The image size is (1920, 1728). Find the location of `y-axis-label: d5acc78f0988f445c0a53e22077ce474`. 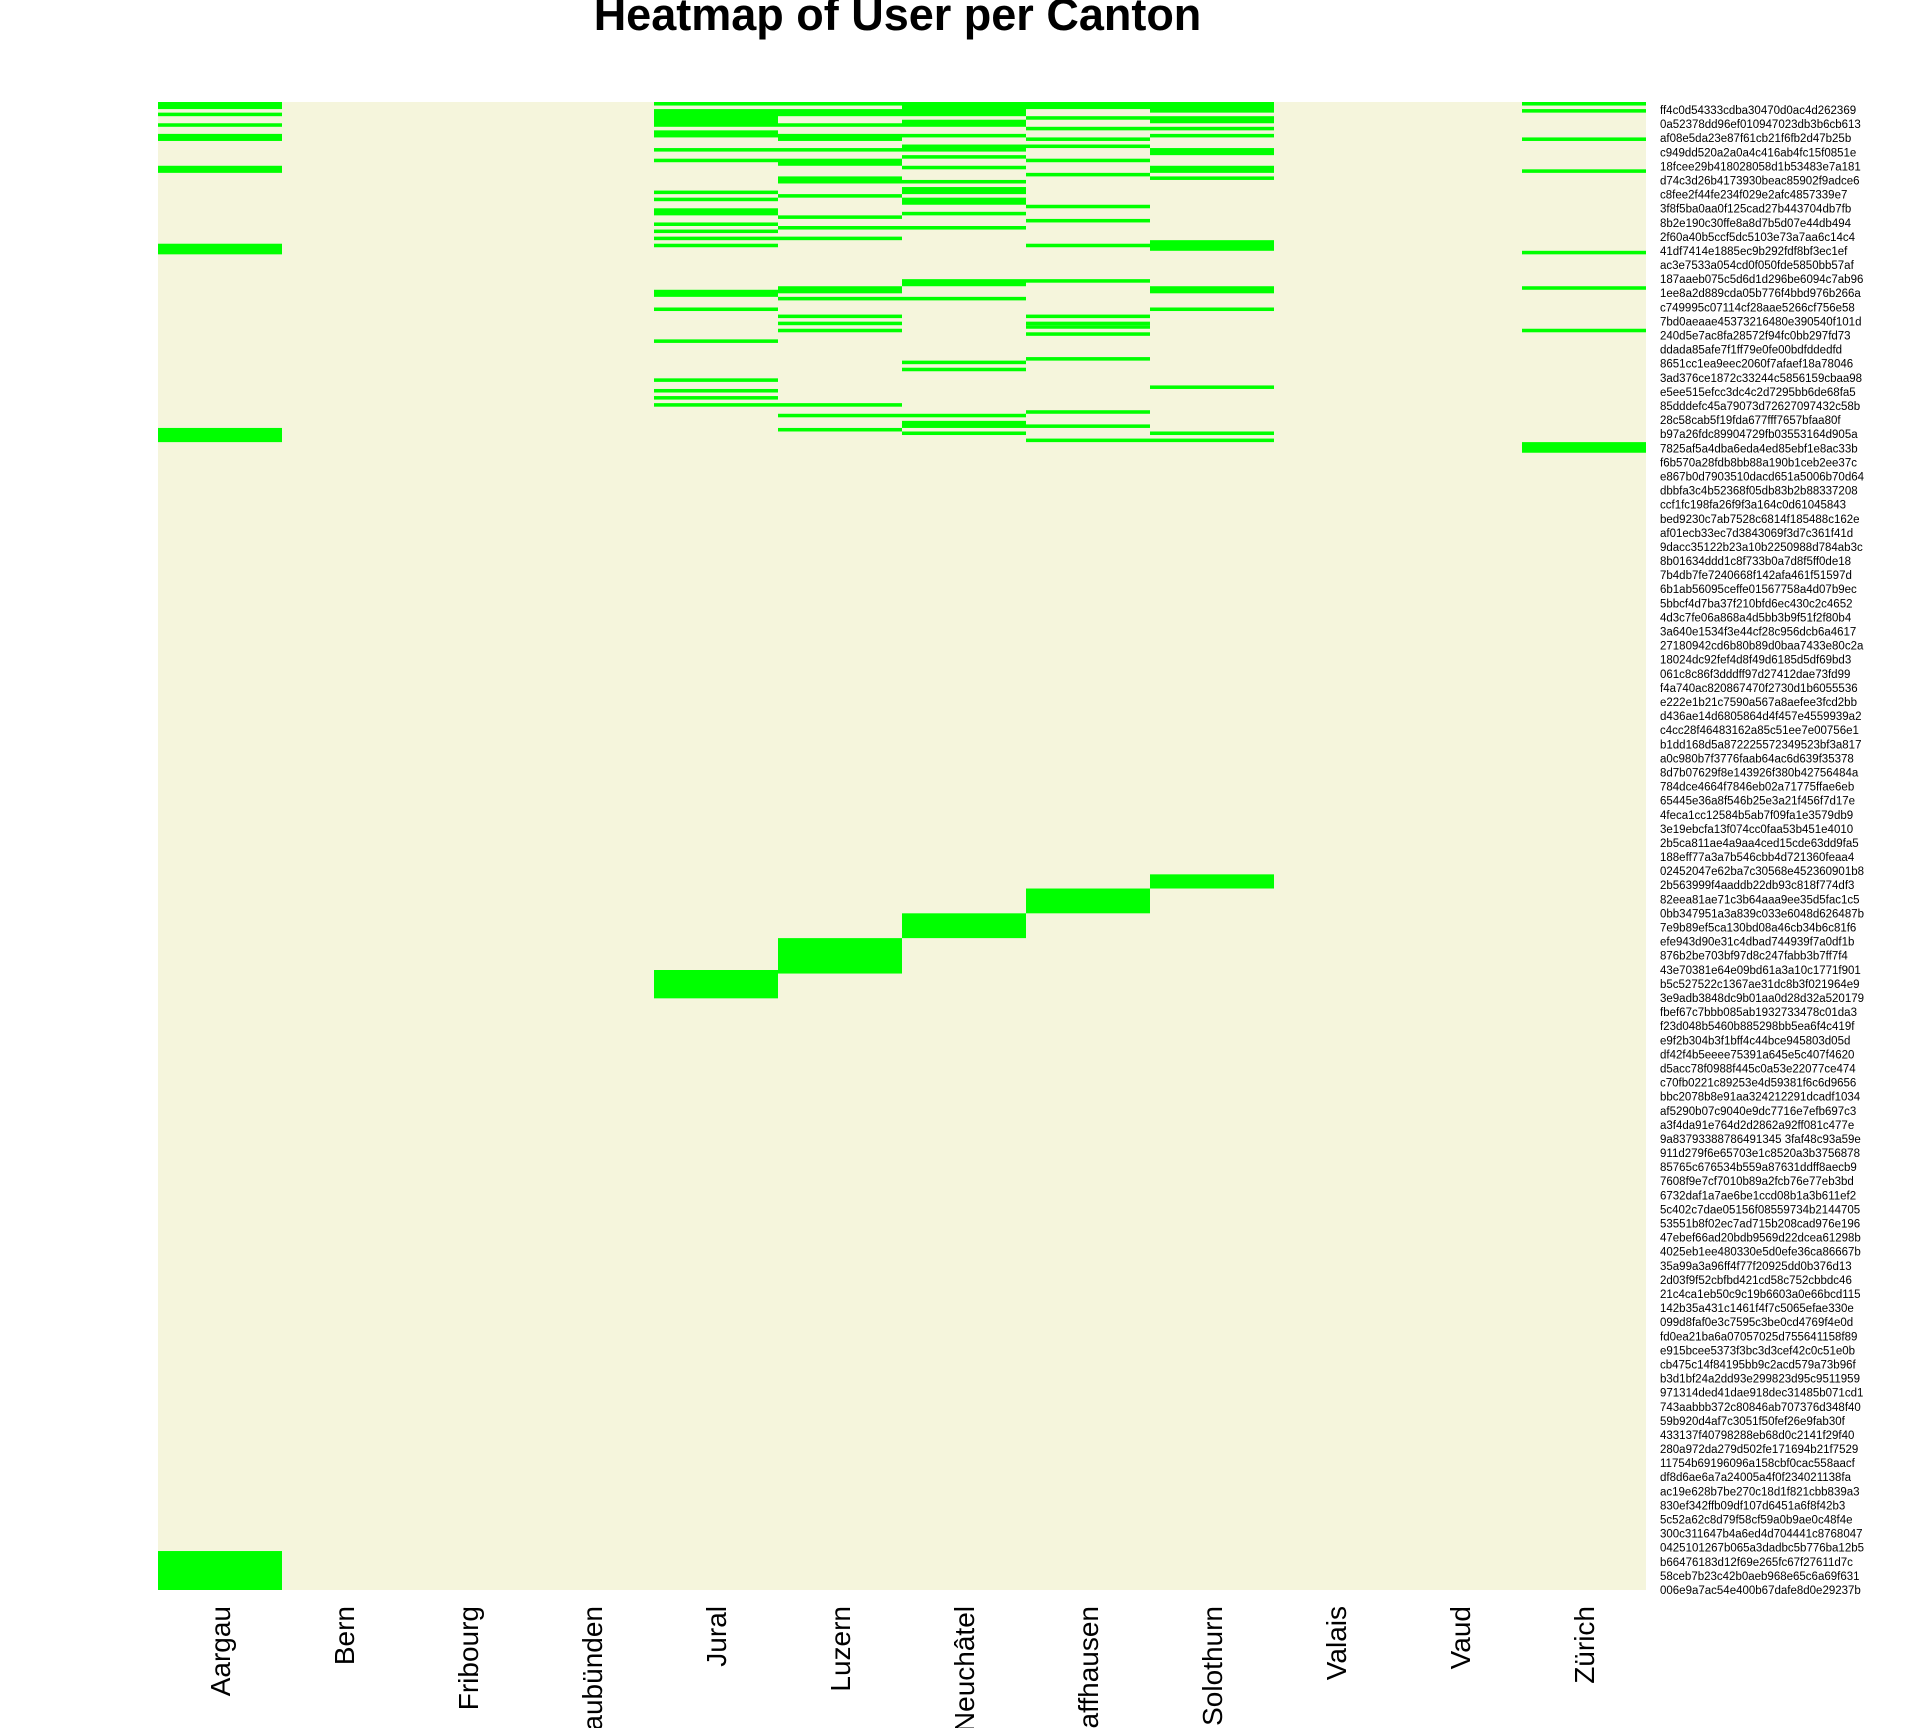

y-axis-label: d5acc78f0988f445c0a53e22077ce474 is located at coordinates (1758, 1069).